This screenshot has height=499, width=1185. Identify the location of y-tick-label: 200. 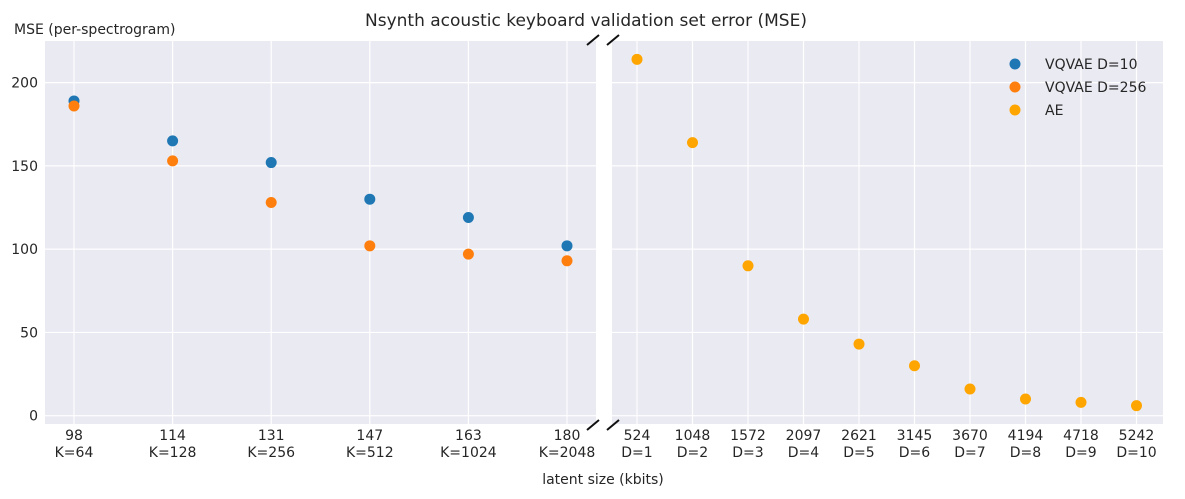
(24, 84).